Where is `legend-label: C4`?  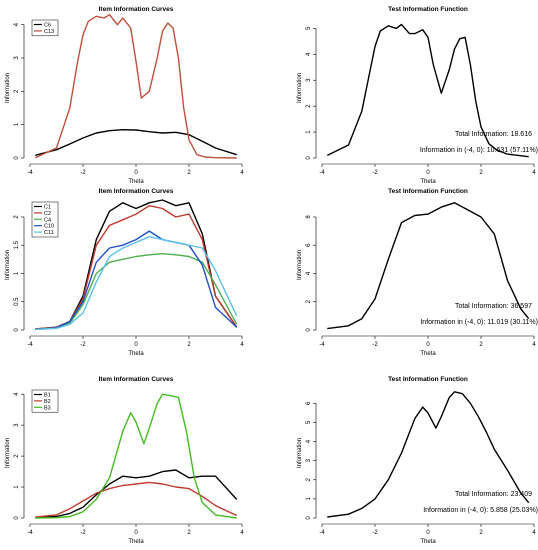
legend-label: C4 is located at coordinates (47, 220).